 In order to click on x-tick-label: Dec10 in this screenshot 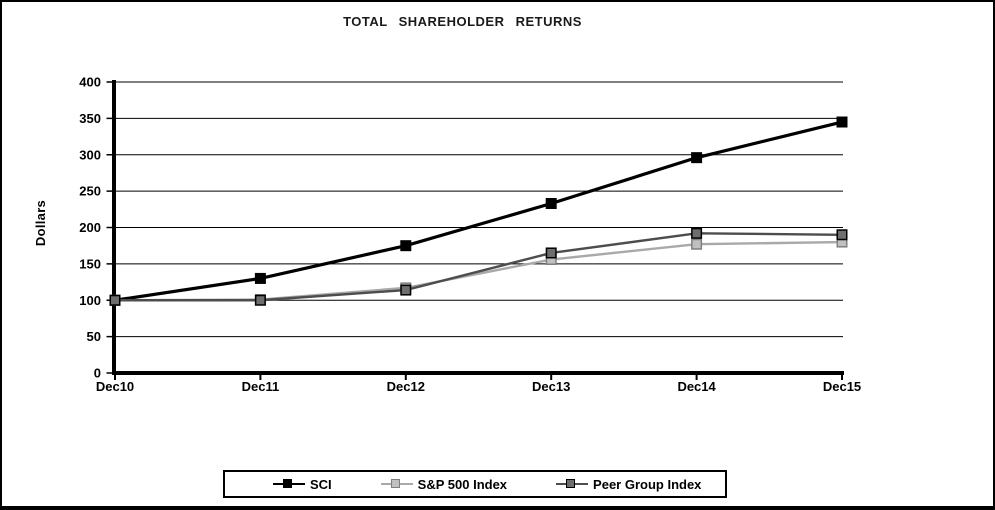, I will do `click(115, 386)`.